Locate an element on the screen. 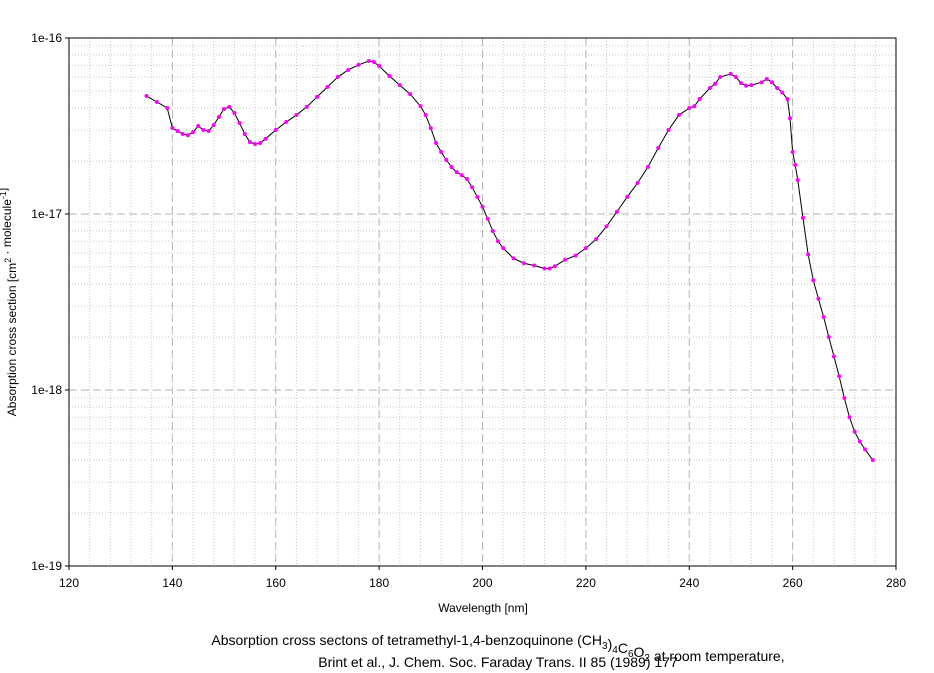  x-tick-label: 160 is located at coordinates (276, 583).